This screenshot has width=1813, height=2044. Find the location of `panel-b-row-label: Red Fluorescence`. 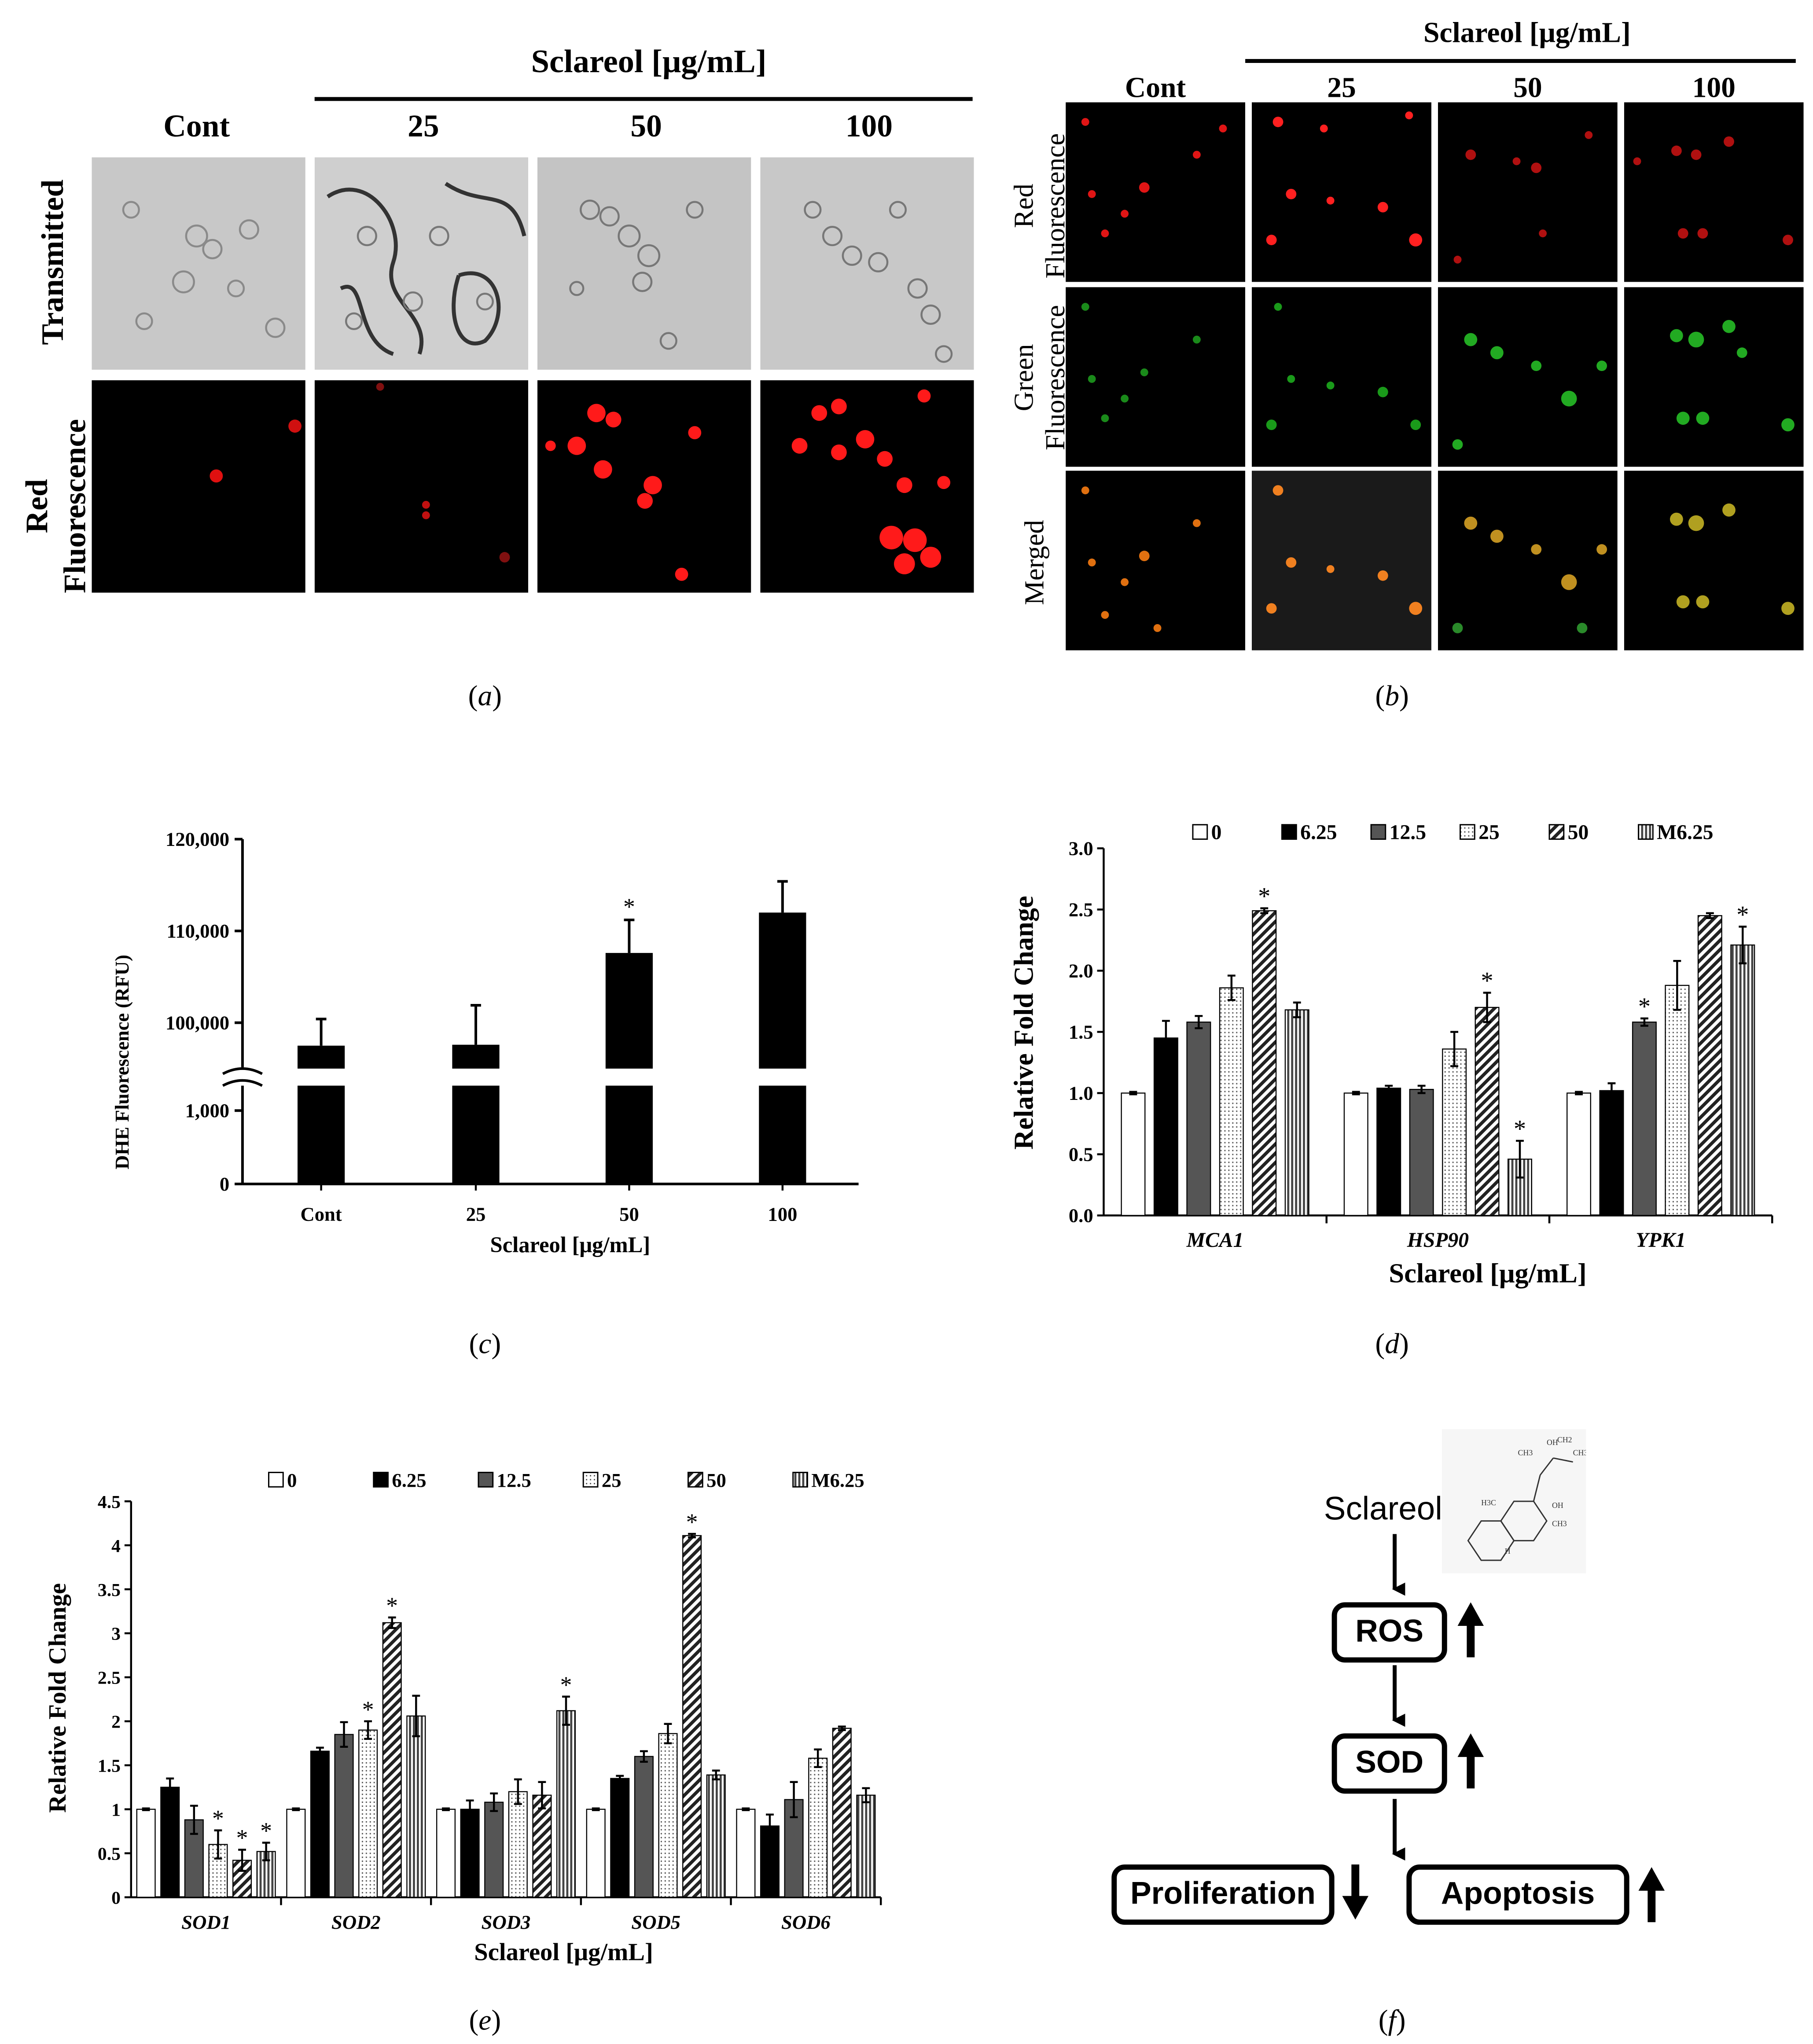

panel-b-row-label: Red Fluorescence is located at coordinates (1039, 206).